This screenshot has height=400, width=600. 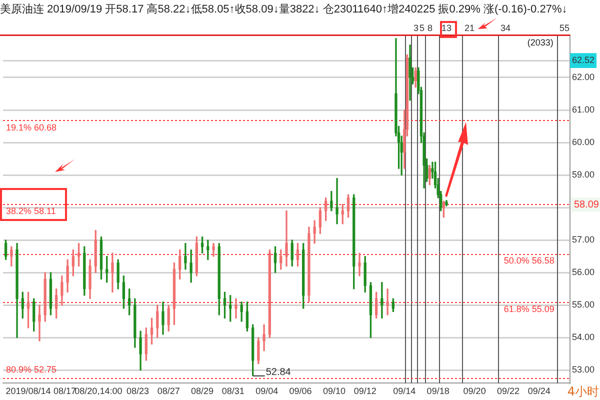 I want to click on text: 13, so click(x=447, y=28).